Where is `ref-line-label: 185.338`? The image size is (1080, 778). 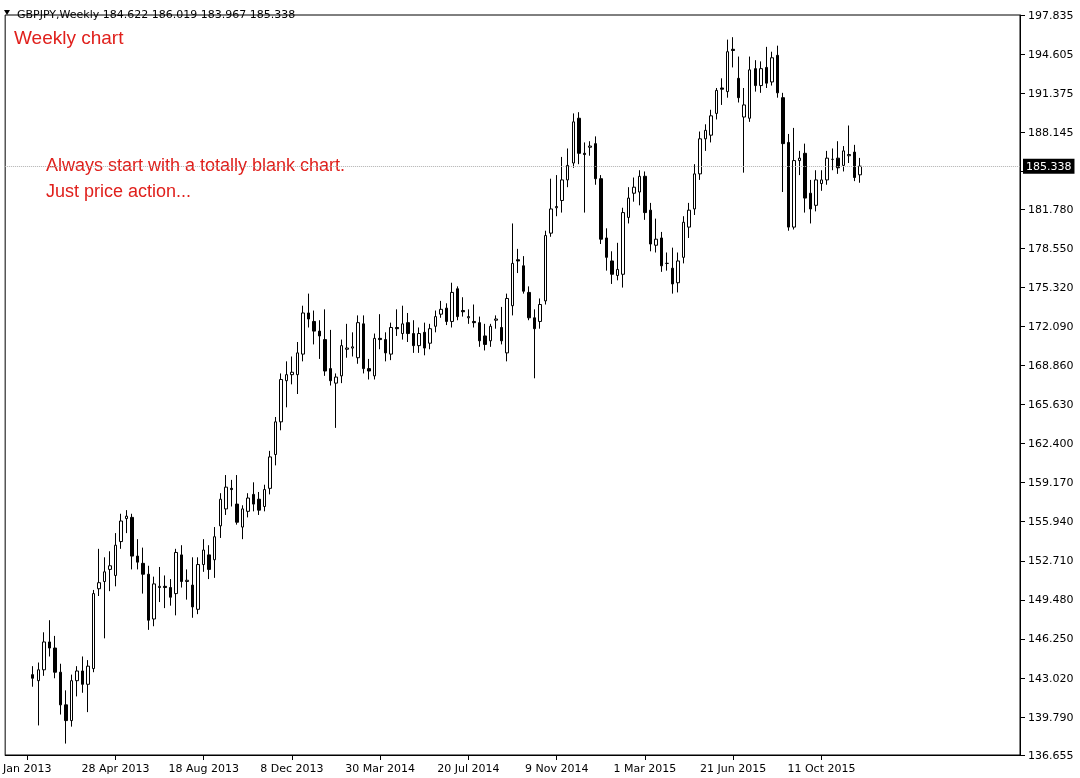 ref-line-label: 185.338 is located at coordinates (1049, 166).